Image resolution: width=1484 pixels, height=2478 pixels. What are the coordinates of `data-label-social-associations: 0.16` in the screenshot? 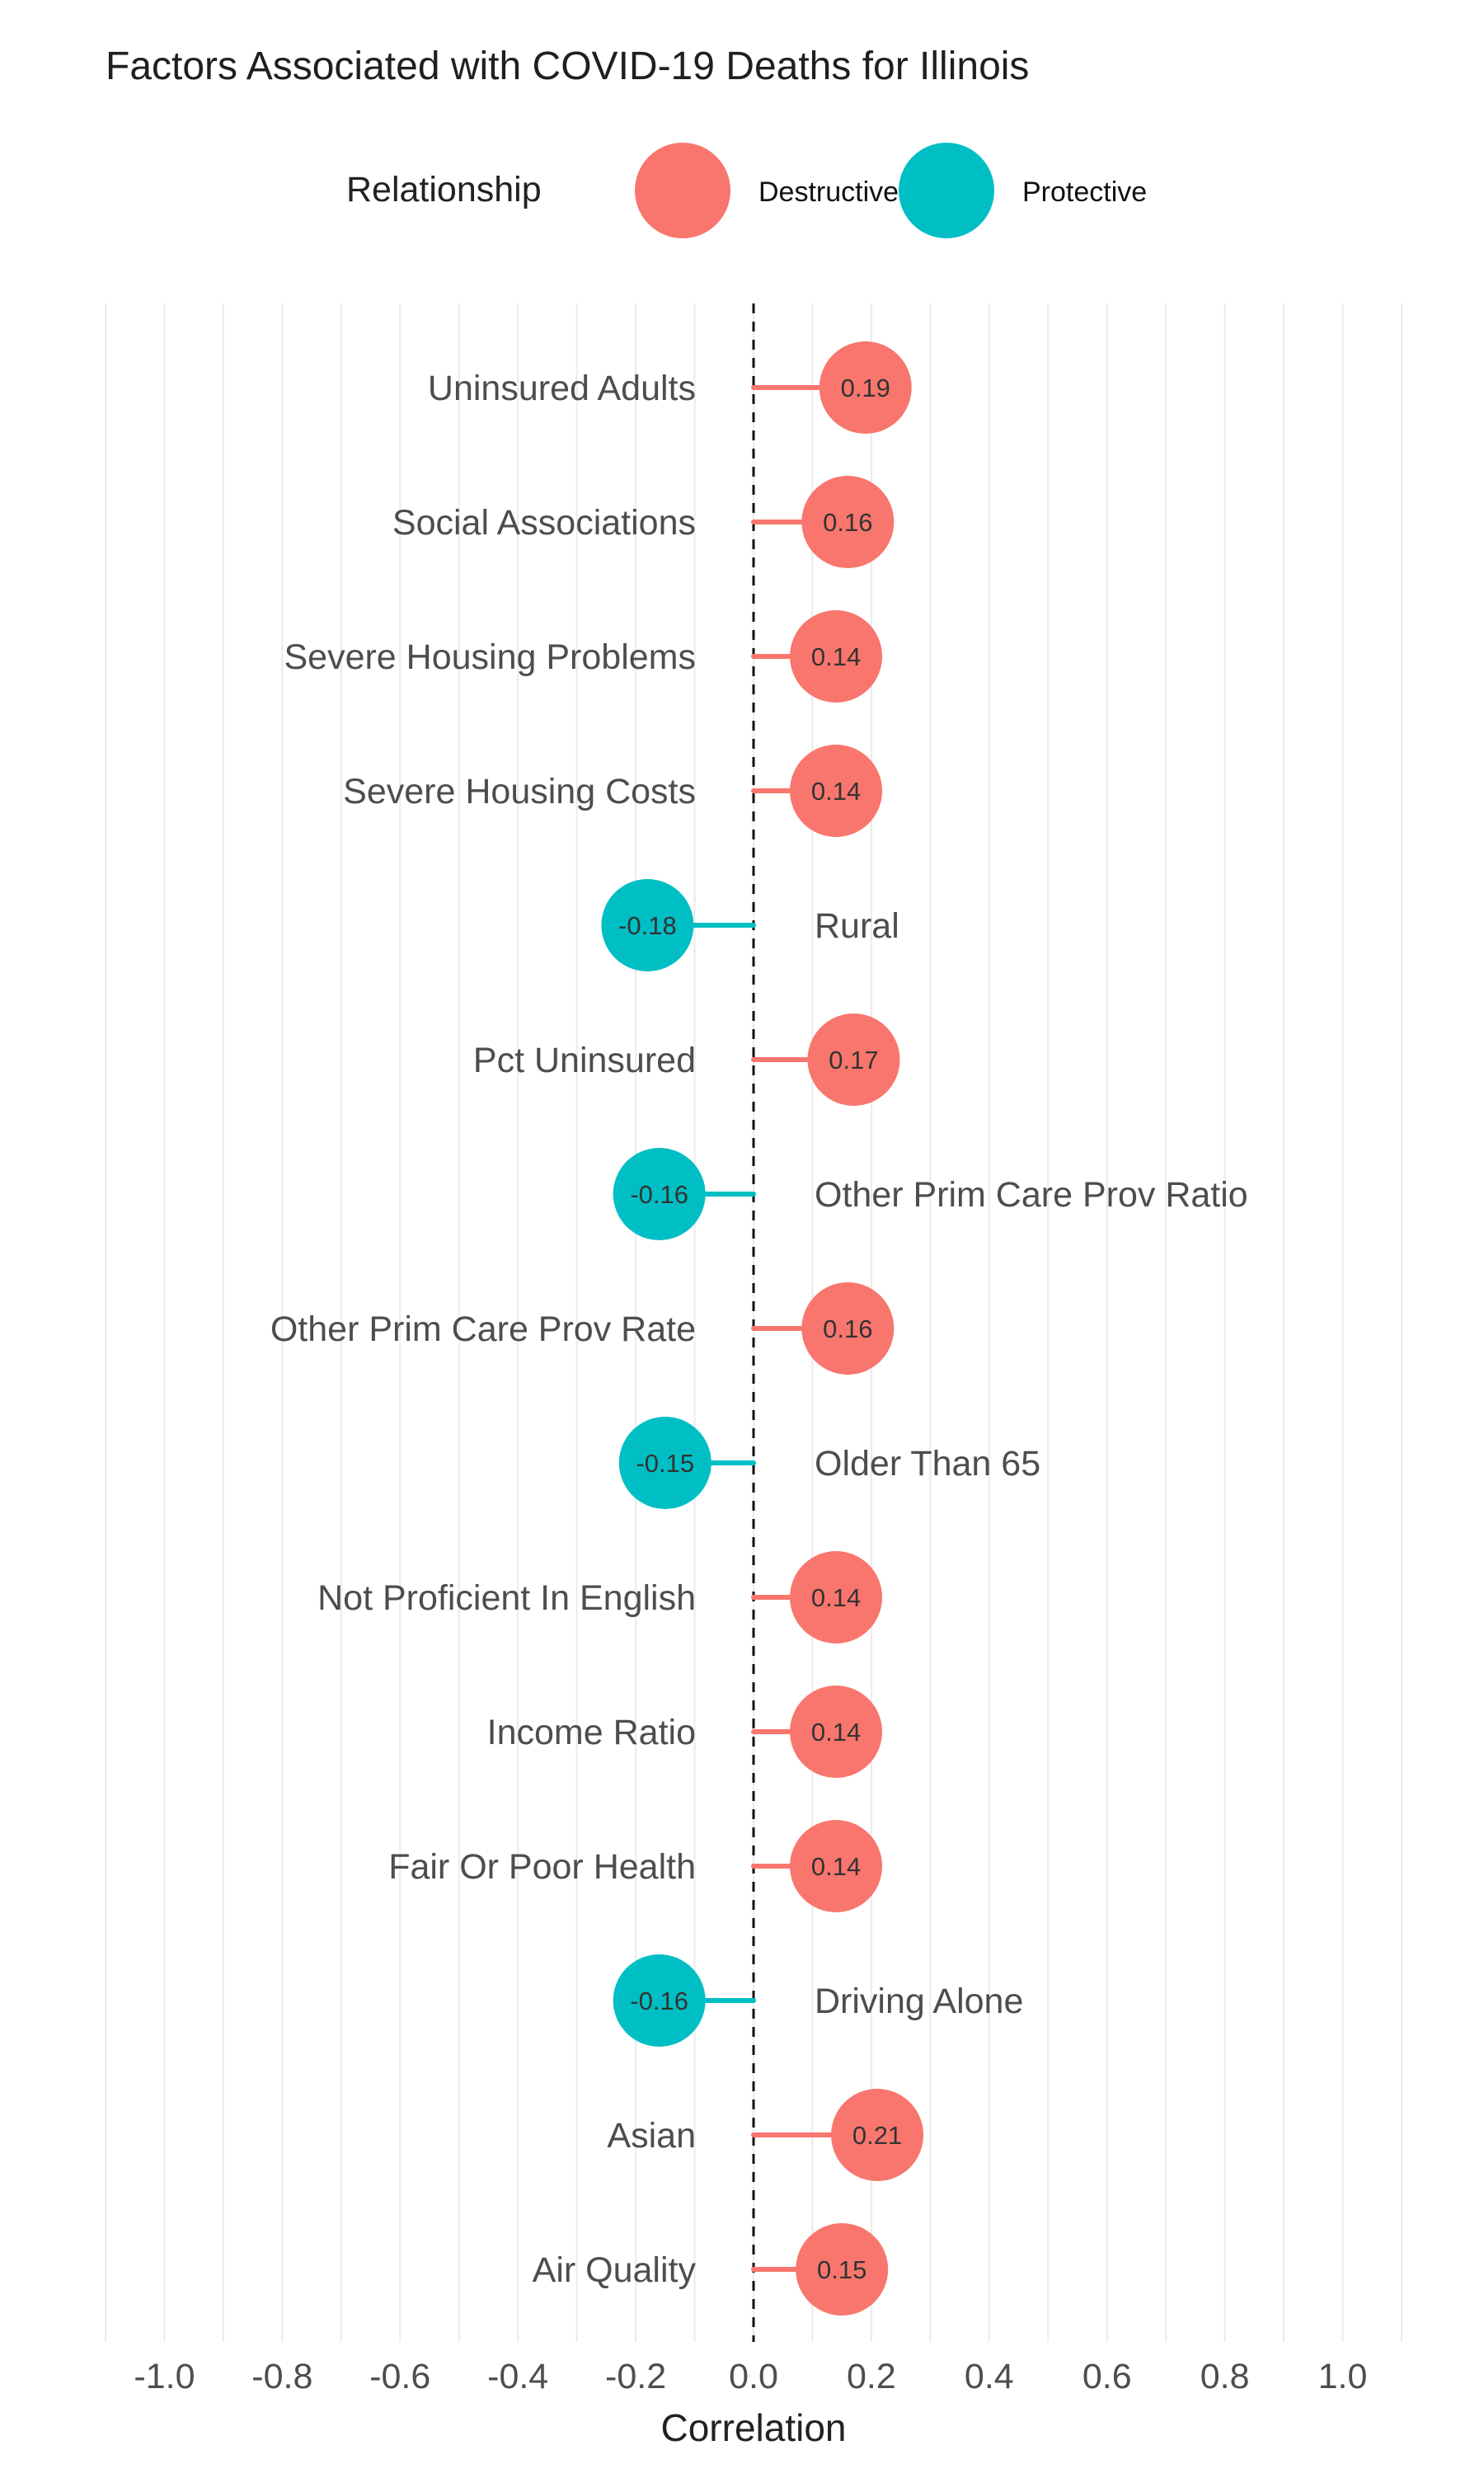 It's located at (847, 523).